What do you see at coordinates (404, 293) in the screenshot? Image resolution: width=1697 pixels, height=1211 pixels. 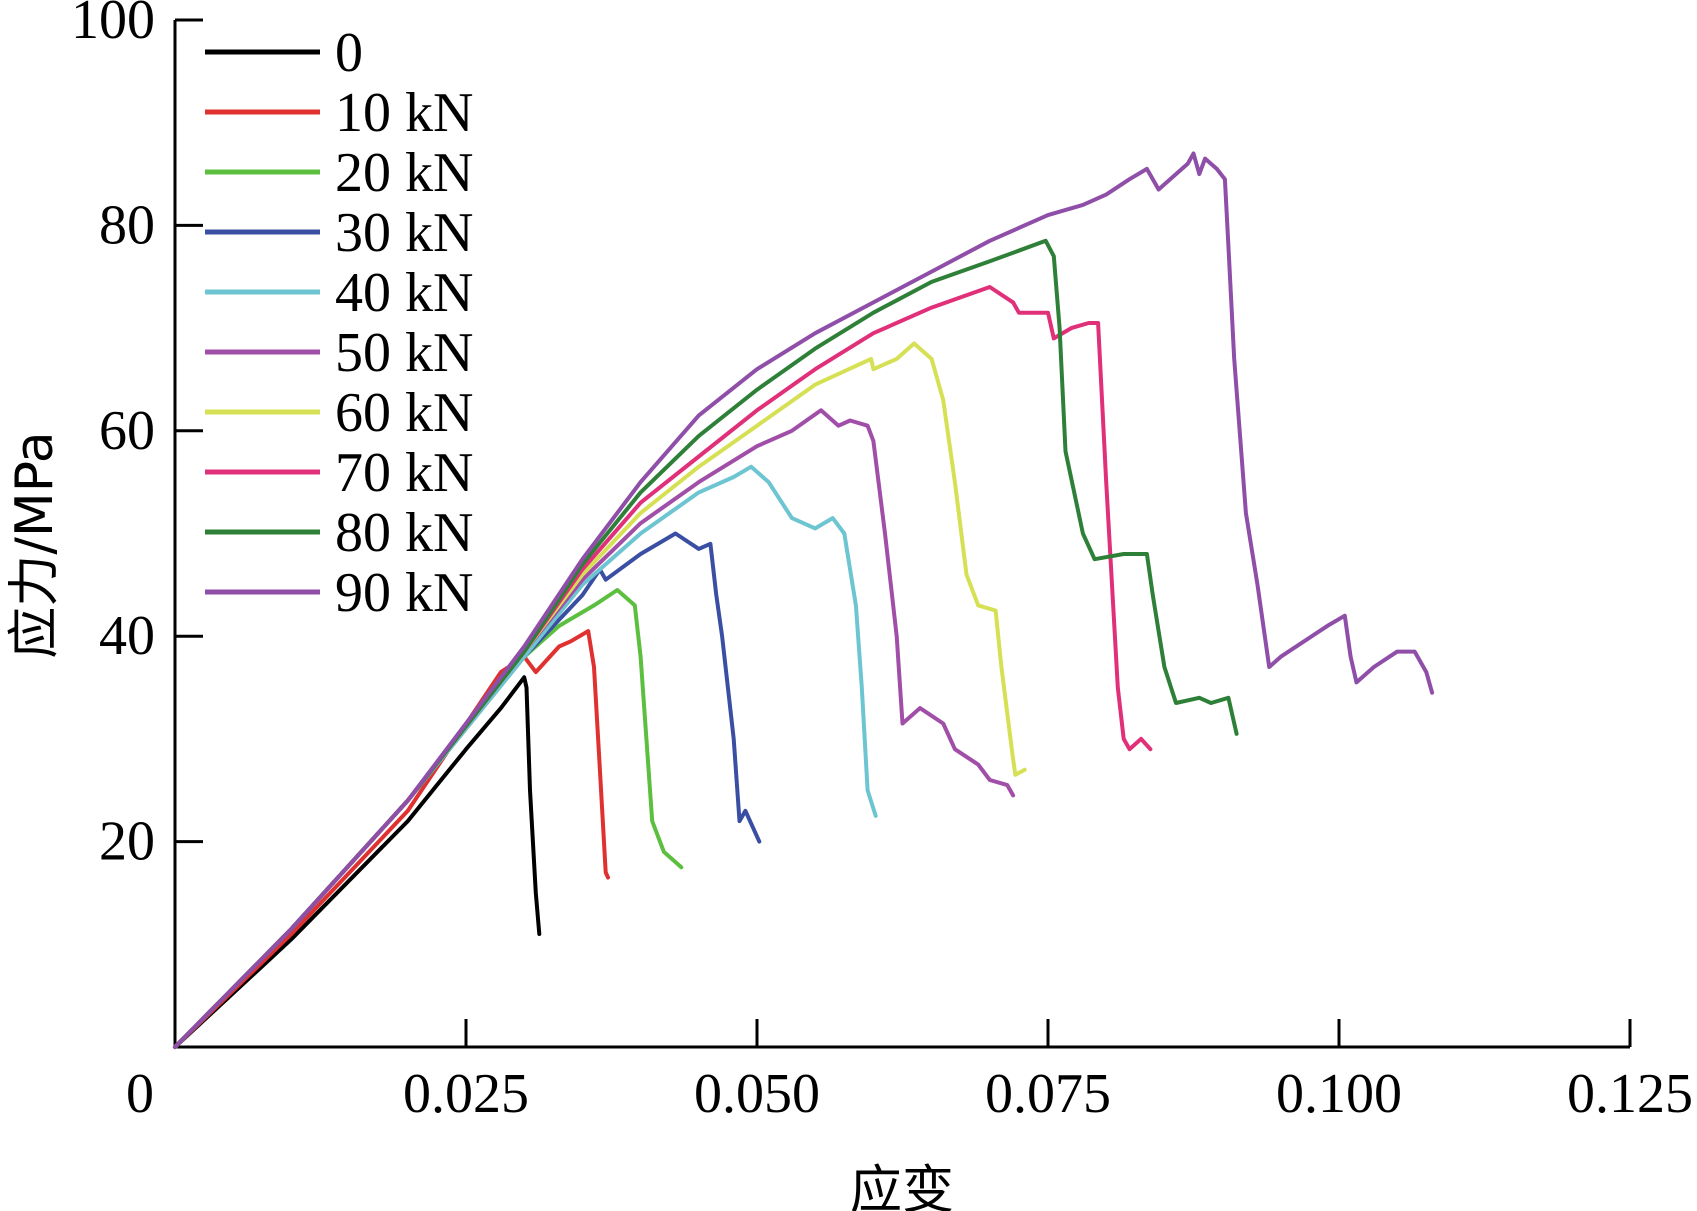 I see `legend-label: 40 kN` at bounding box center [404, 293].